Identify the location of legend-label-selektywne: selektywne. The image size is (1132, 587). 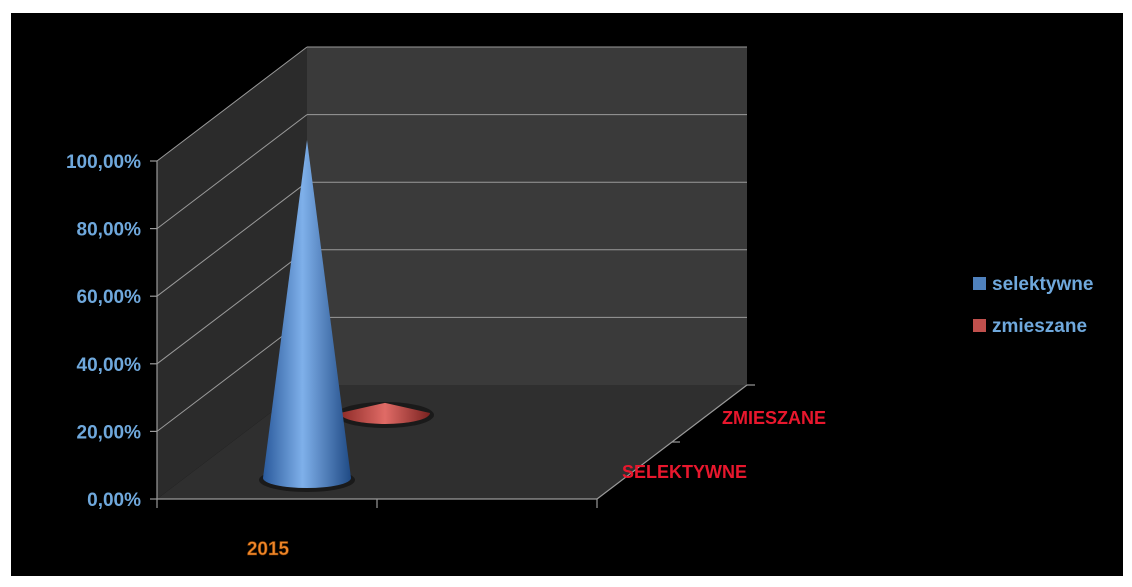
(1042, 284).